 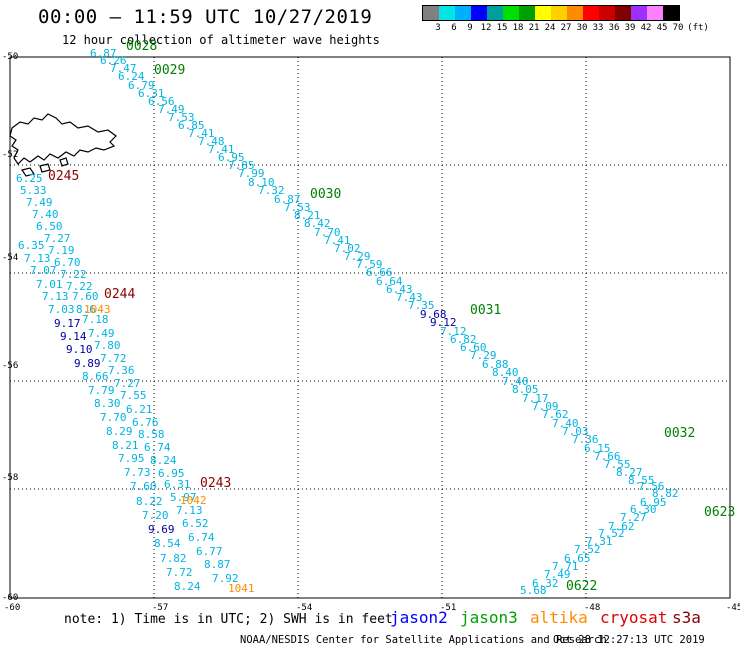 I want to click on color-scale-label: 27, so click(x=566, y=28).